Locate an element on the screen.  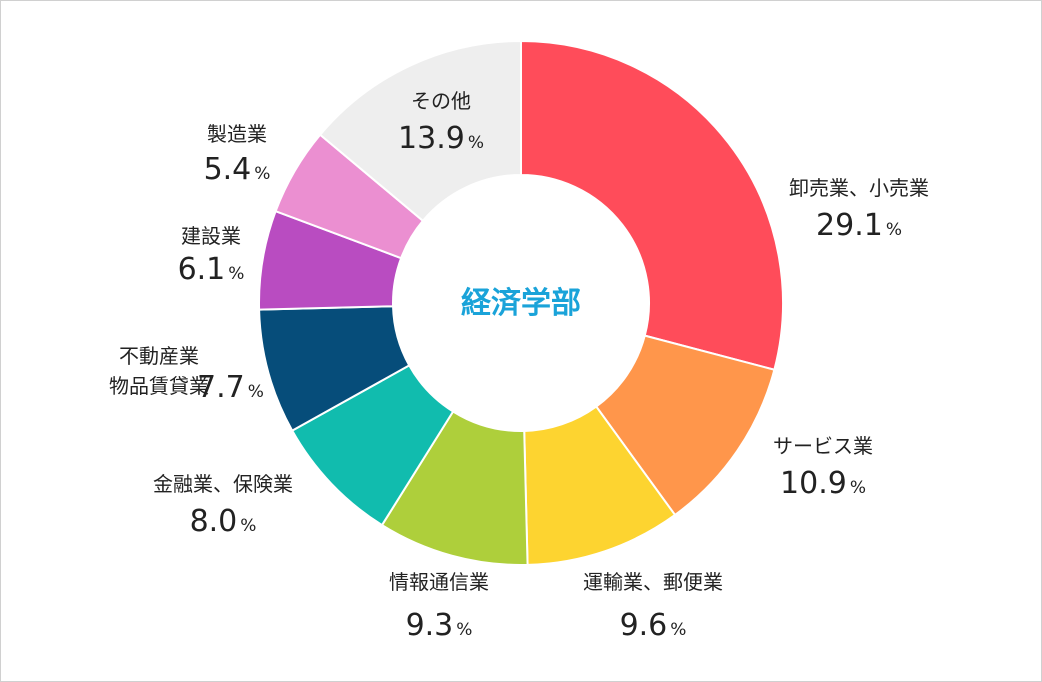
slice-label-7: 製造業 5.4% is located at coordinates (237, 154).